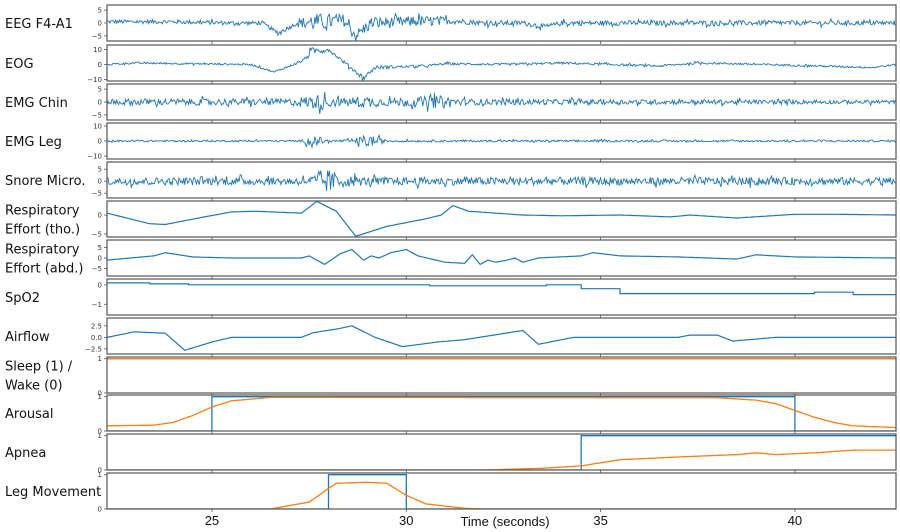 The height and width of the screenshot is (532, 900). Describe the element at coordinates (212, 520) in the screenshot. I see `x-tick-label: 25` at that location.